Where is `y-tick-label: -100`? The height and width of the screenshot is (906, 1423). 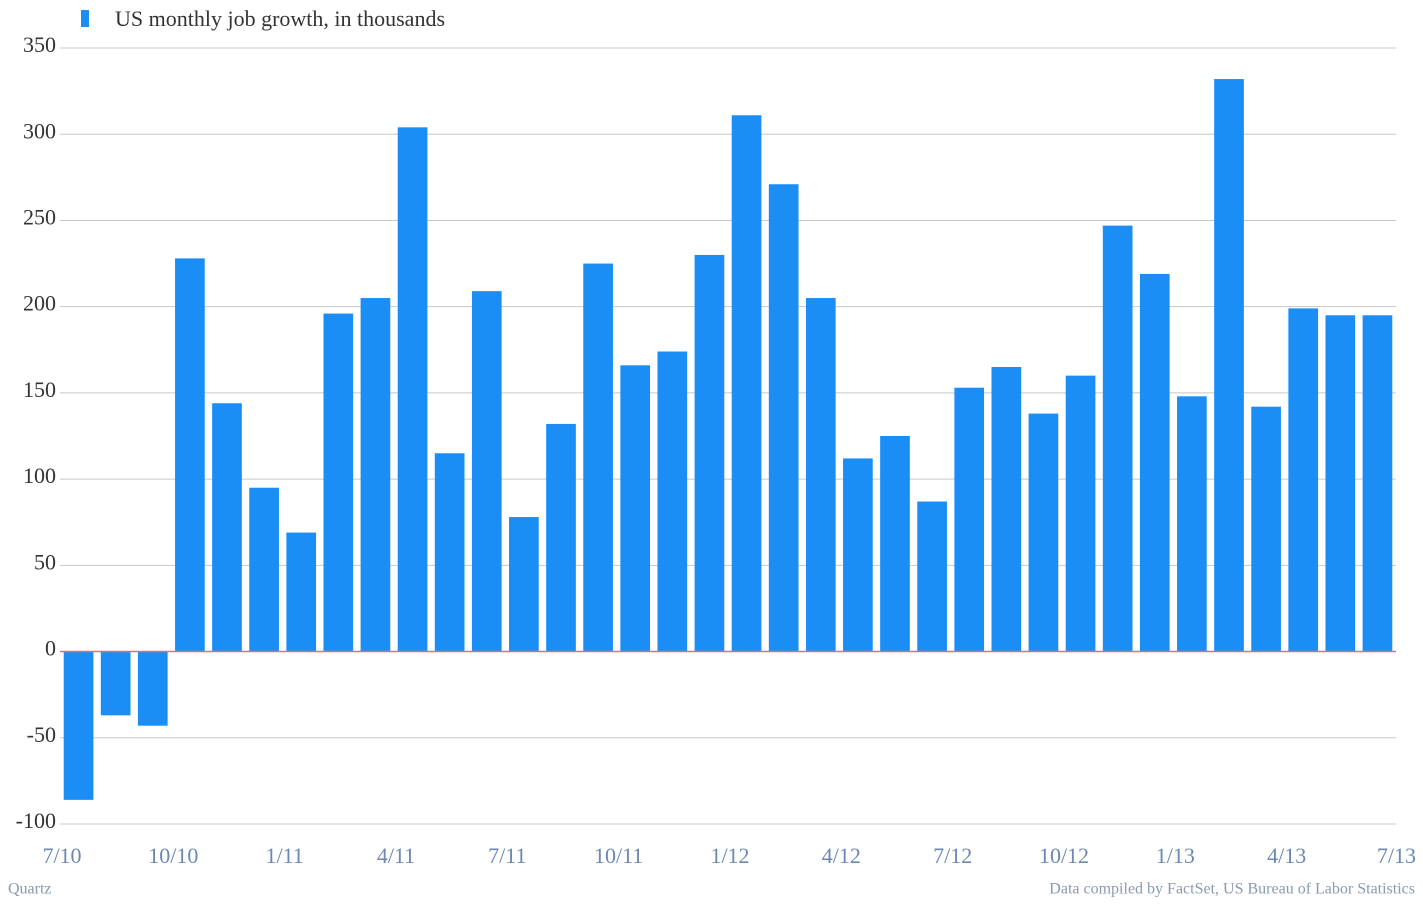
y-tick-label: -100 is located at coordinates (36, 820).